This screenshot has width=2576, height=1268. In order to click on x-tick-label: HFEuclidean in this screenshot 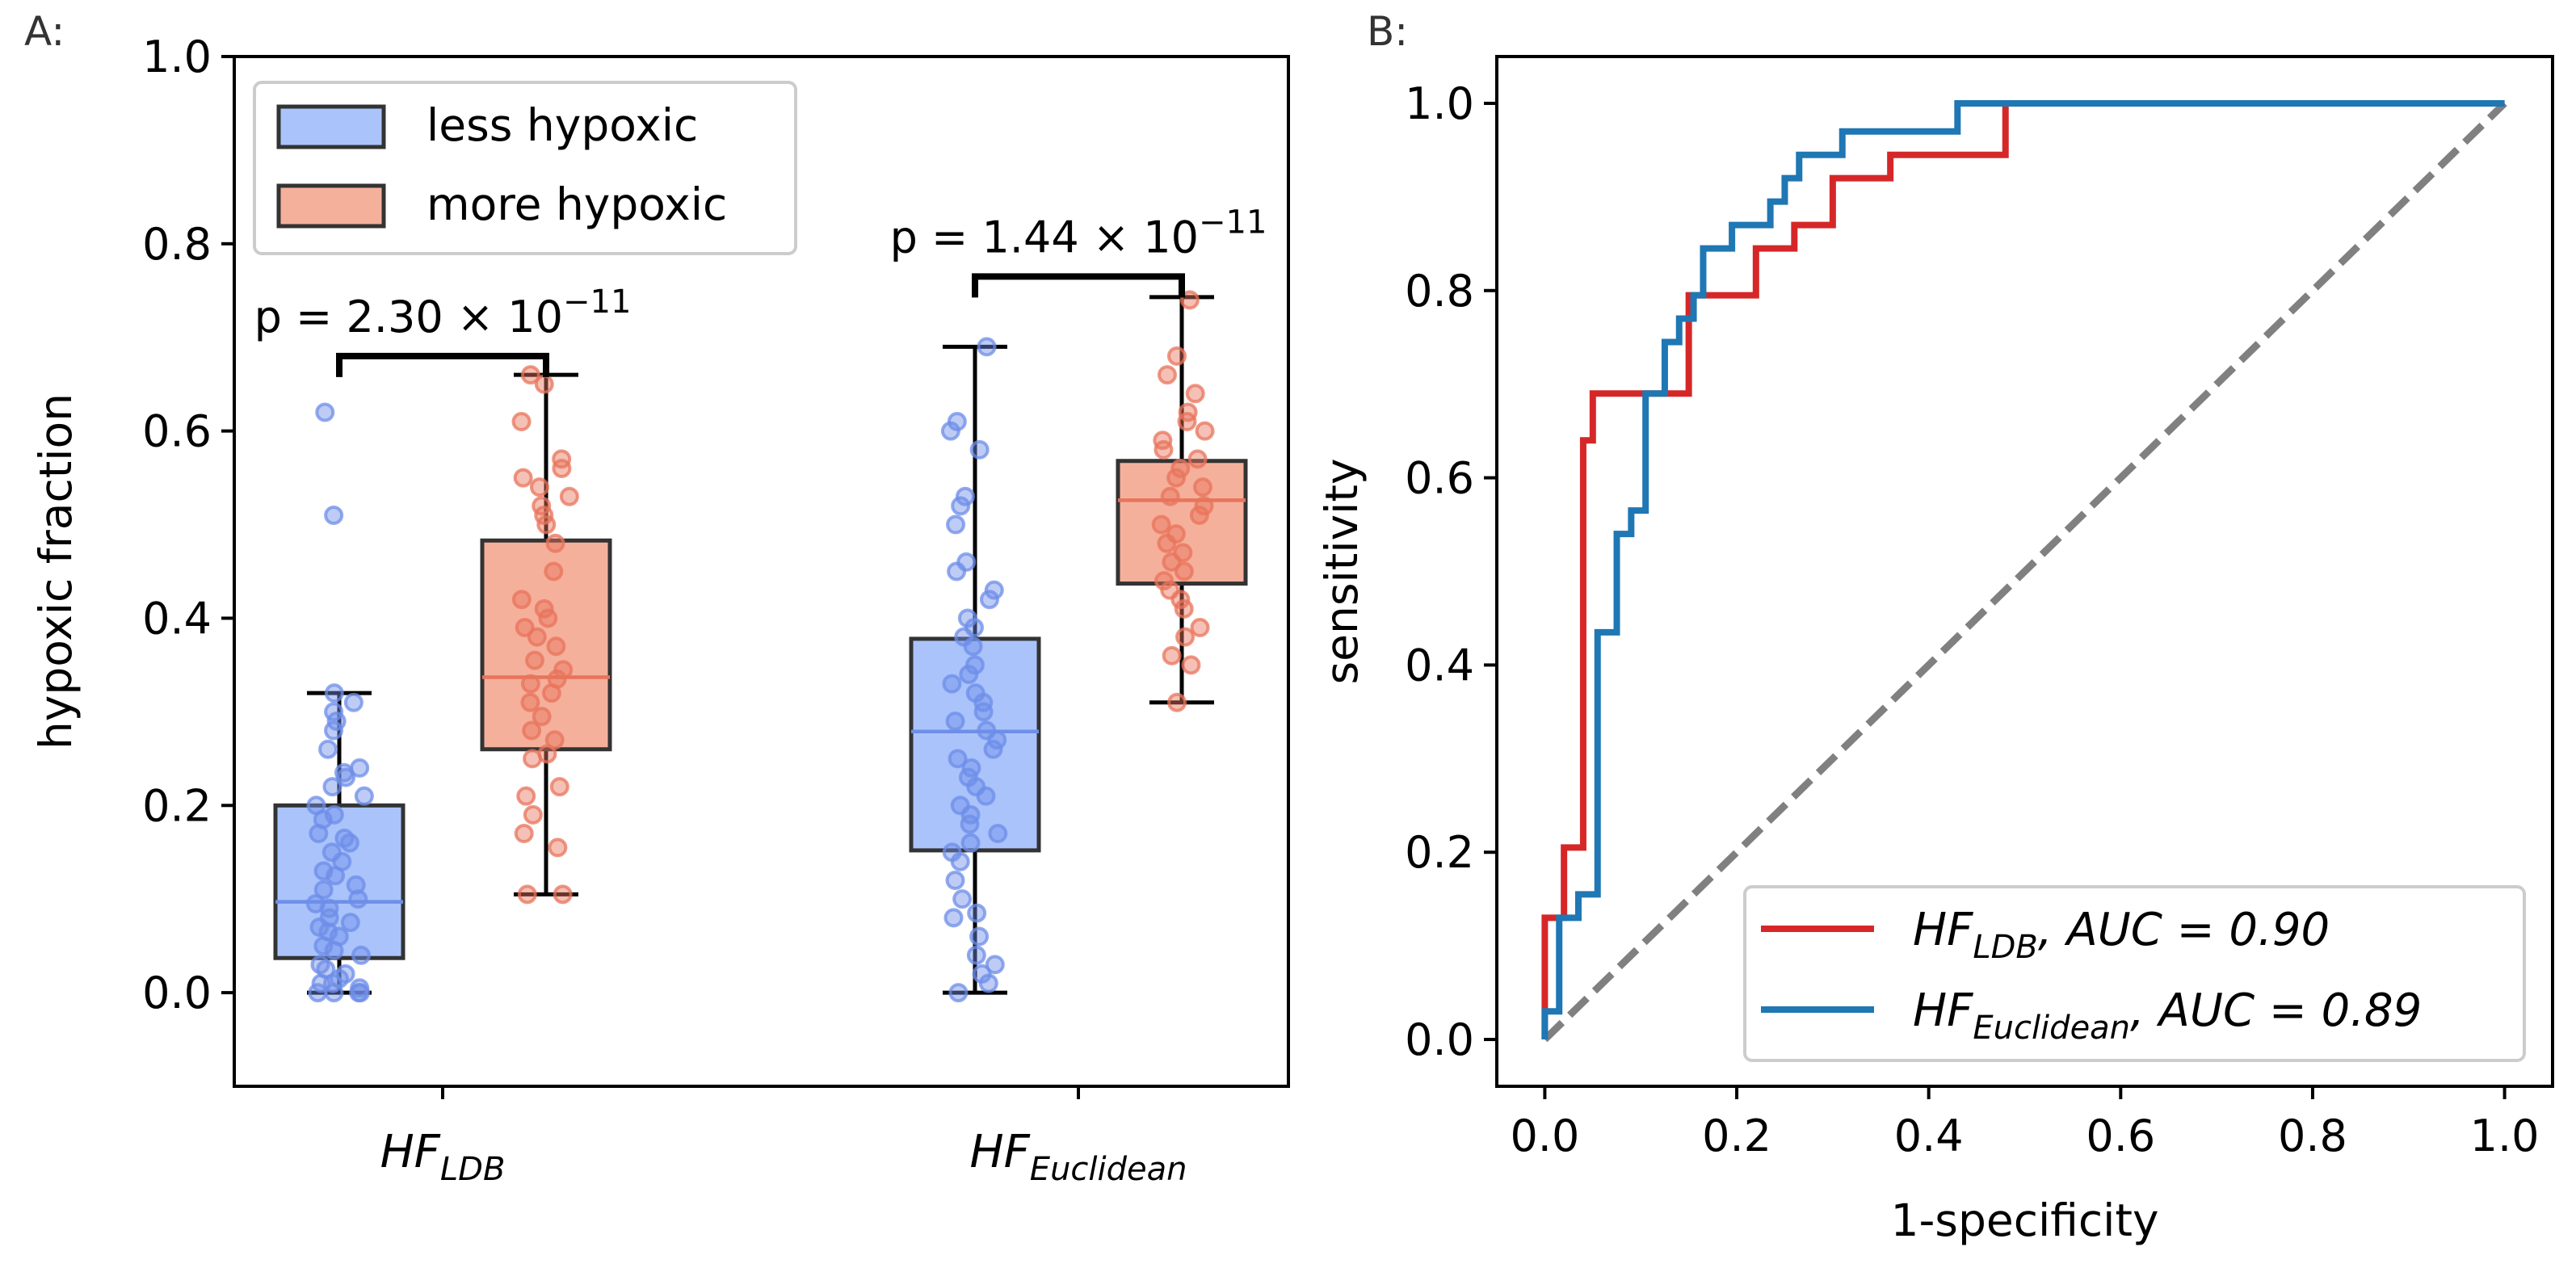, I will do `click(1078, 1157)`.